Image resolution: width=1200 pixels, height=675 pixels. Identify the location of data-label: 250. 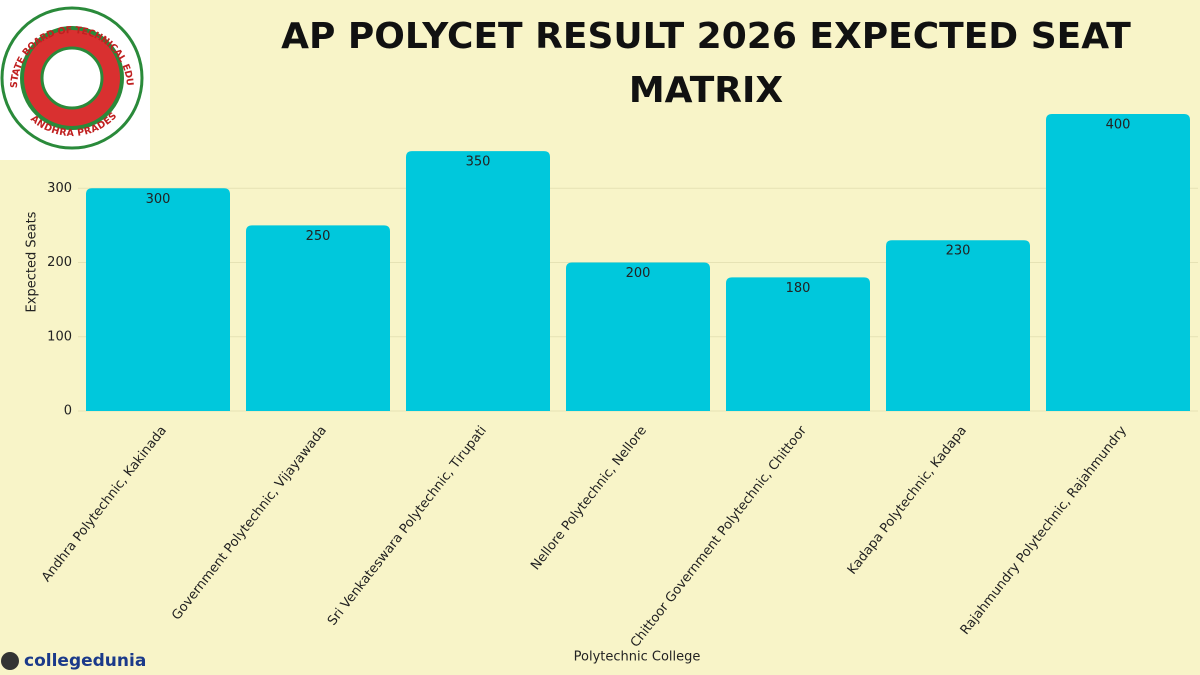
(318, 236).